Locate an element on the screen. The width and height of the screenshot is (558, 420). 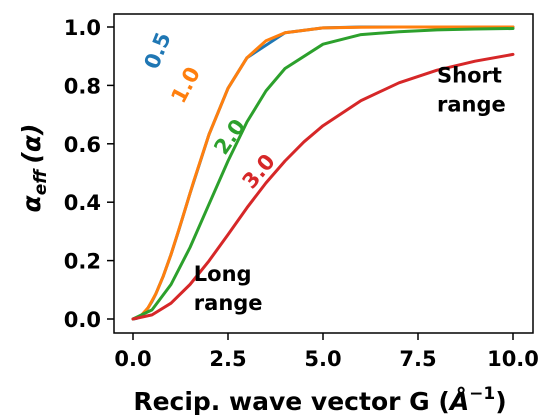
x-tick-label: 7.5 is located at coordinates (417, 359).